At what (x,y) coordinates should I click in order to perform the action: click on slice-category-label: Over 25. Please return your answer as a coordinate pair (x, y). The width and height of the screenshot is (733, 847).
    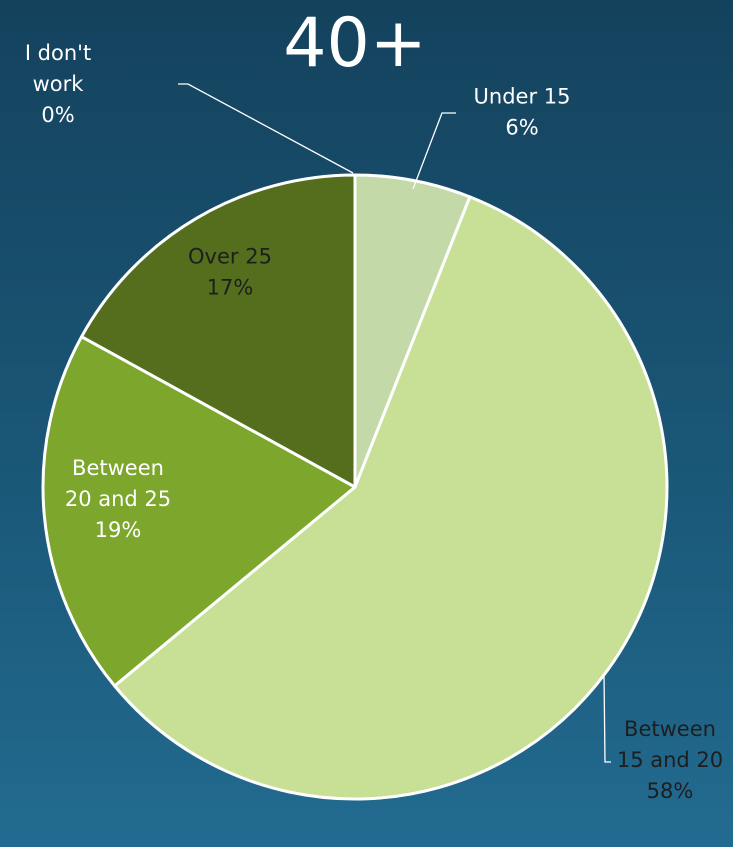
    Looking at the image, I should click on (230, 257).